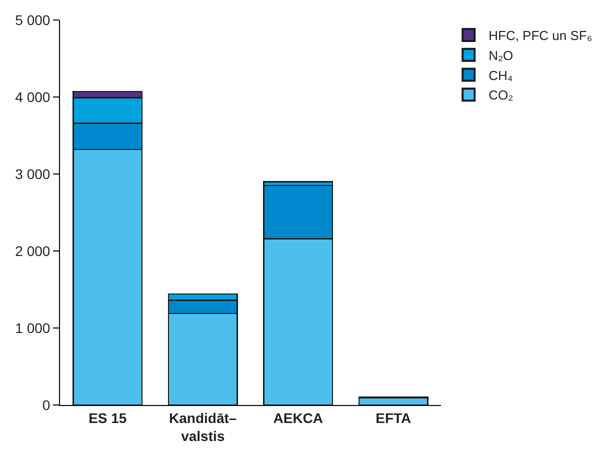 This screenshot has height=455, width=610. What do you see at coordinates (500, 75) in the screenshot?
I see `legend-label: CH₄` at bounding box center [500, 75].